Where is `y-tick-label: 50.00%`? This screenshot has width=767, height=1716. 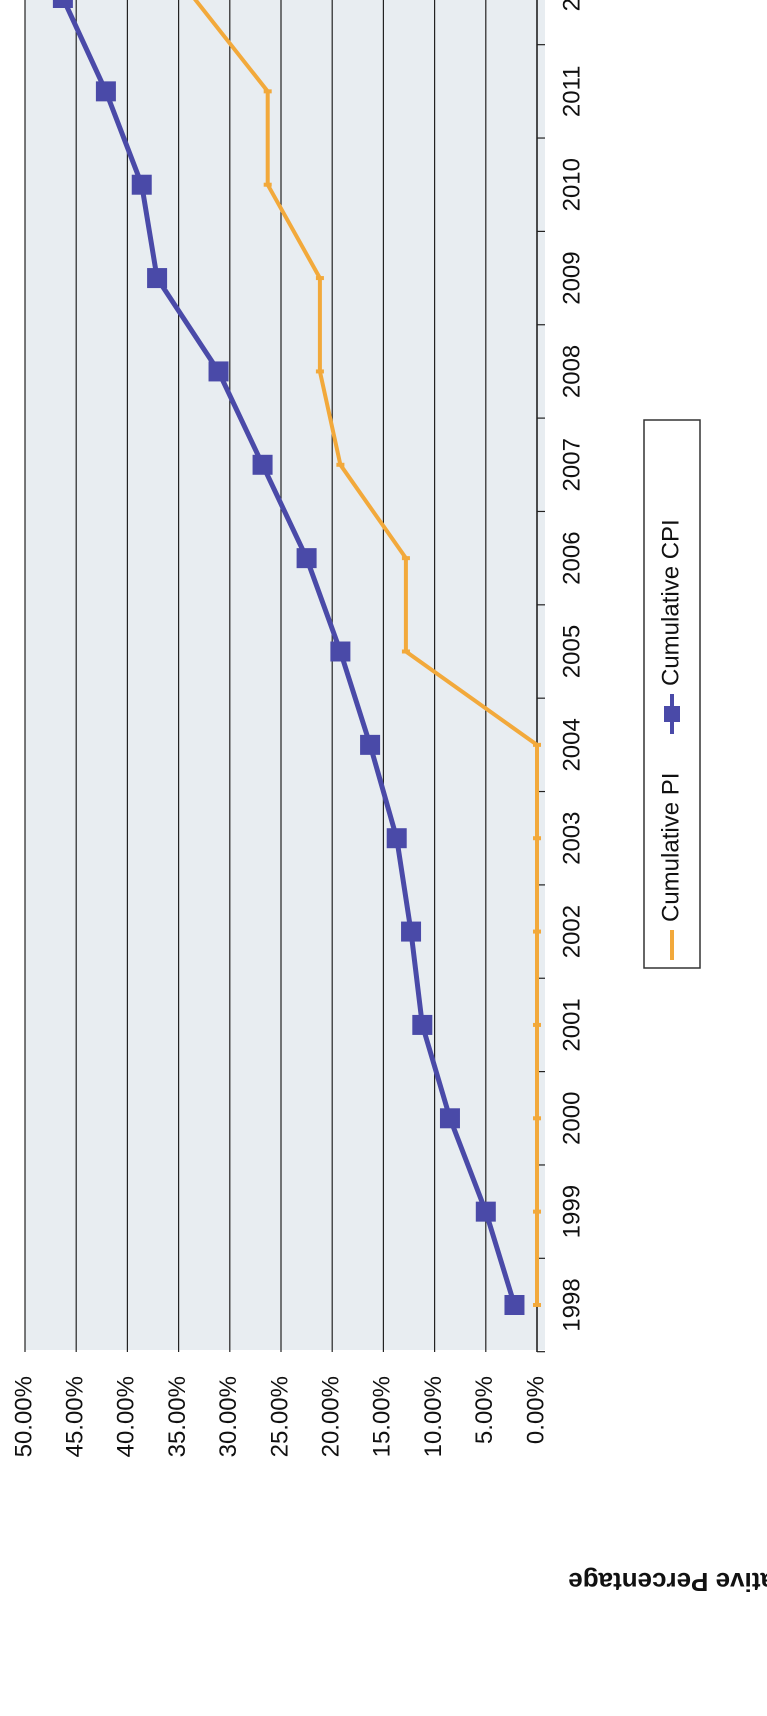
y-tick-label: 50.00% is located at coordinates (23, 1416).